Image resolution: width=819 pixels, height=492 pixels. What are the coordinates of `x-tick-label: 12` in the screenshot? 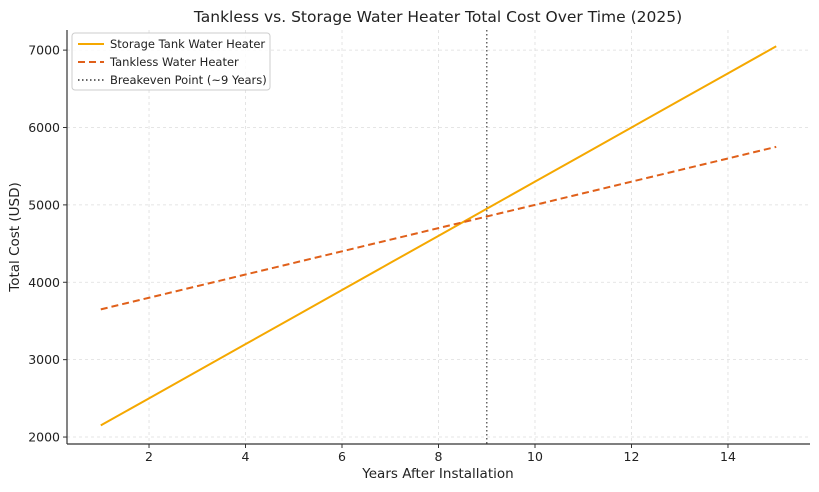 It's located at (632, 456).